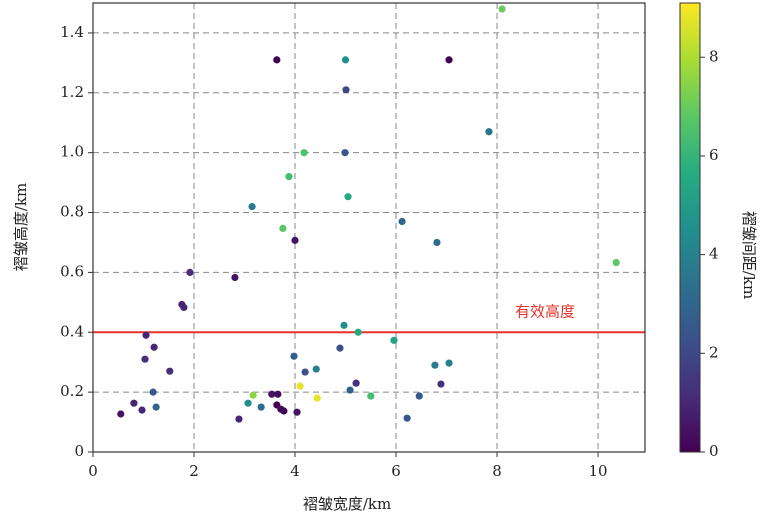 This screenshot has height=520, width=762. What do you see at coordinates (72, 32) in the screenshot?
I see `y-tick-label: 1.4` at bounding box center [72, 32].